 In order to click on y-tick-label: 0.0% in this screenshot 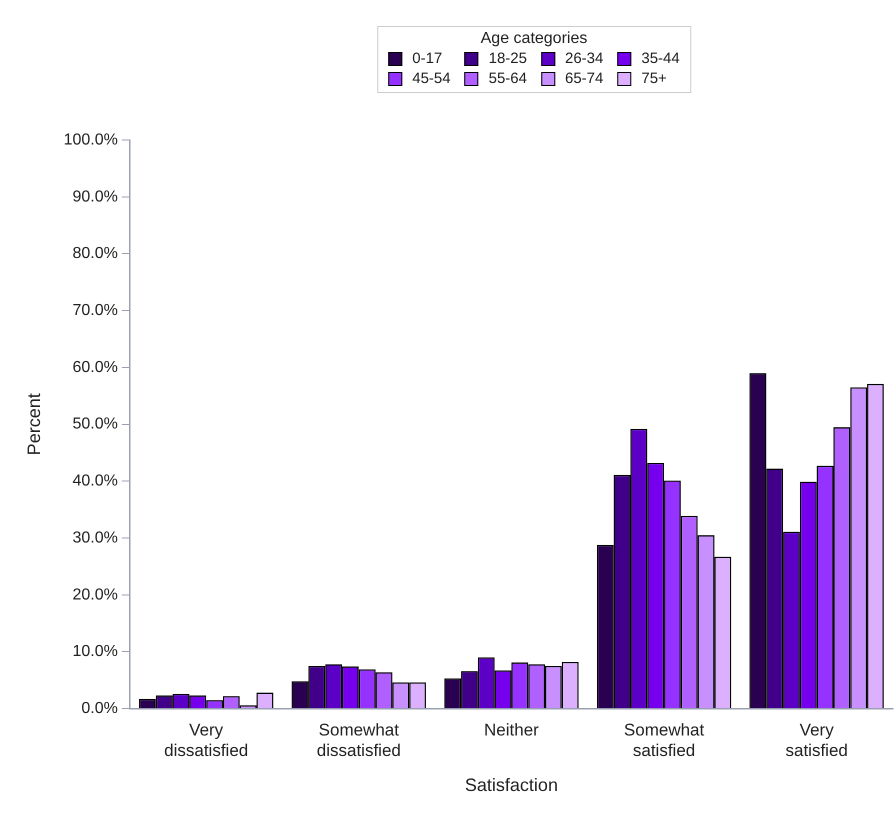, I will do `click(99, 709)`.